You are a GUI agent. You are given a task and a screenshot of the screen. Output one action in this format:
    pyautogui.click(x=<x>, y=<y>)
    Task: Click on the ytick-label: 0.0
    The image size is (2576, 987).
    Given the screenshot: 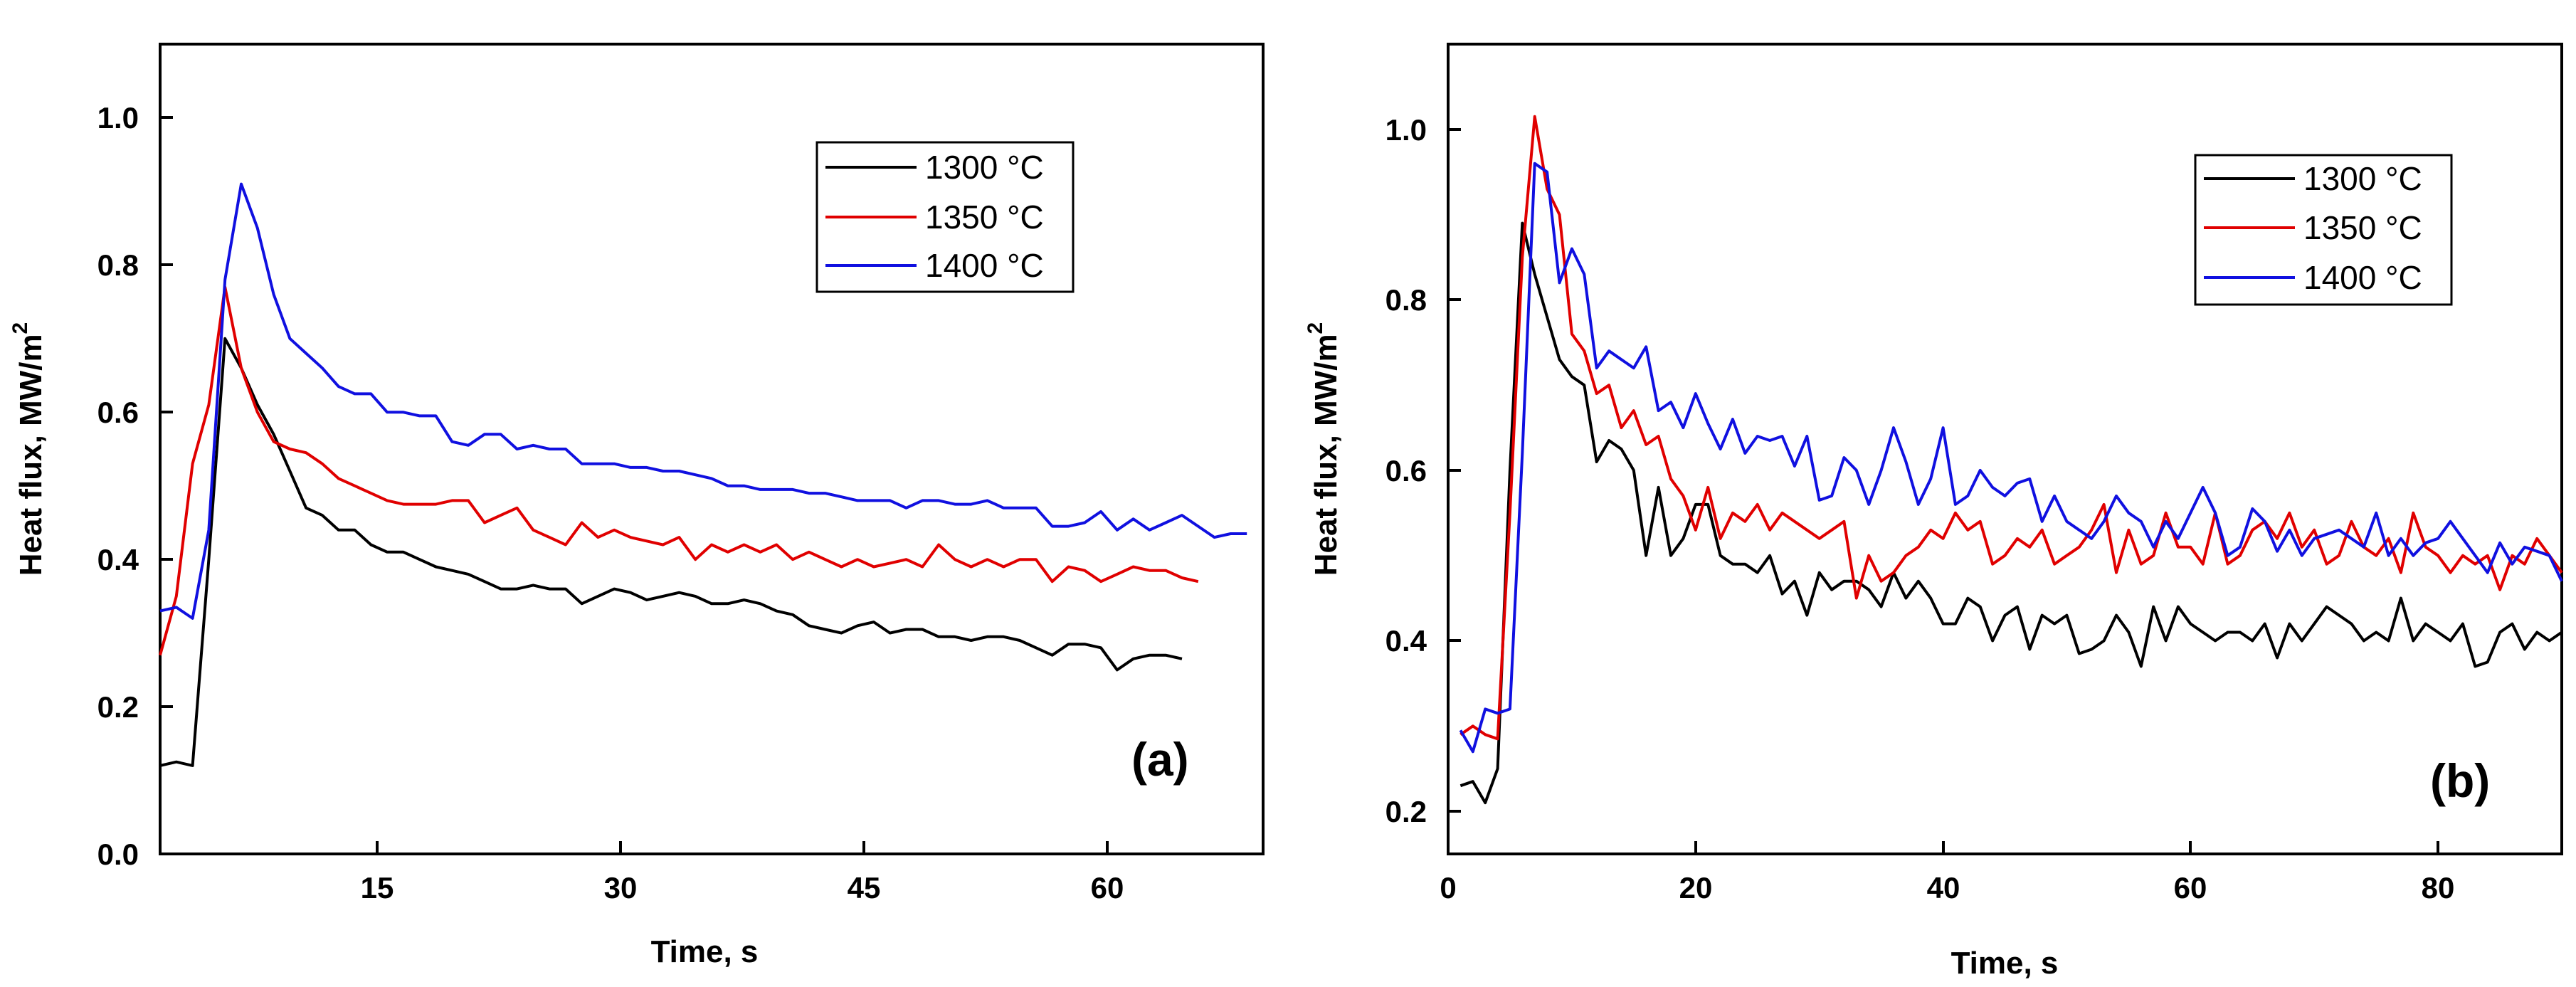 What is the action you would take?
    pyautogui.click(x=118, y=854)
    